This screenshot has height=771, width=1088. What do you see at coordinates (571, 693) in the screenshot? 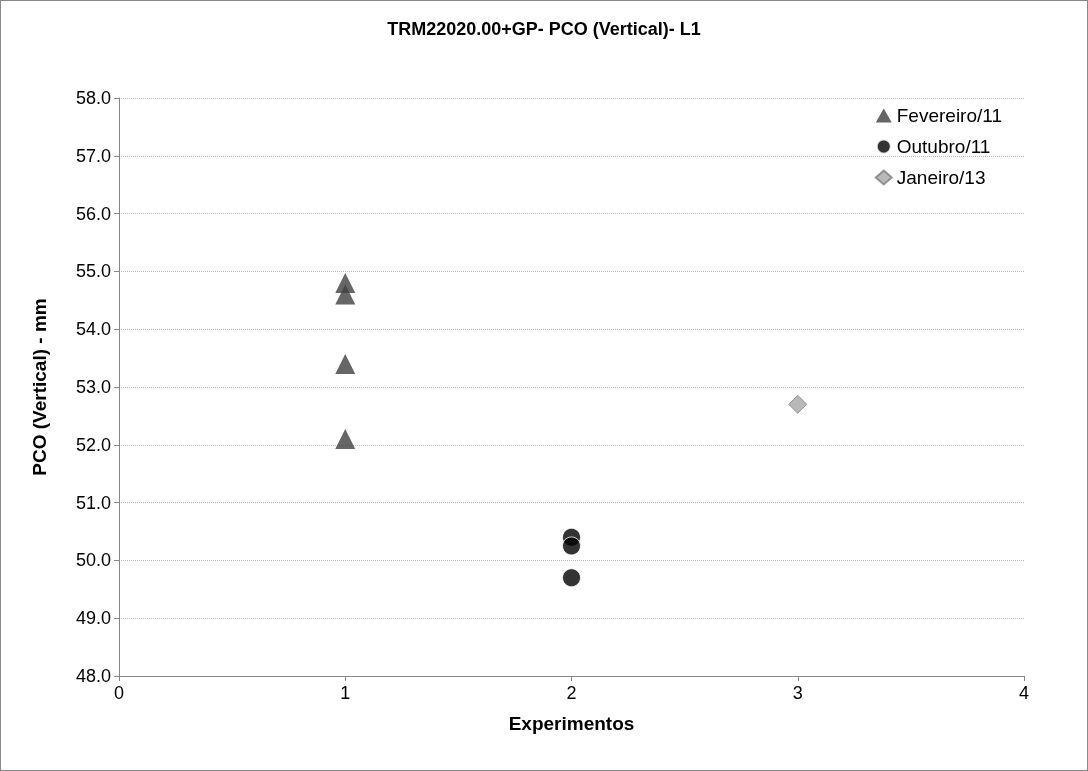
I see `x-tick-label: 2` at bounding box center [571, 693].